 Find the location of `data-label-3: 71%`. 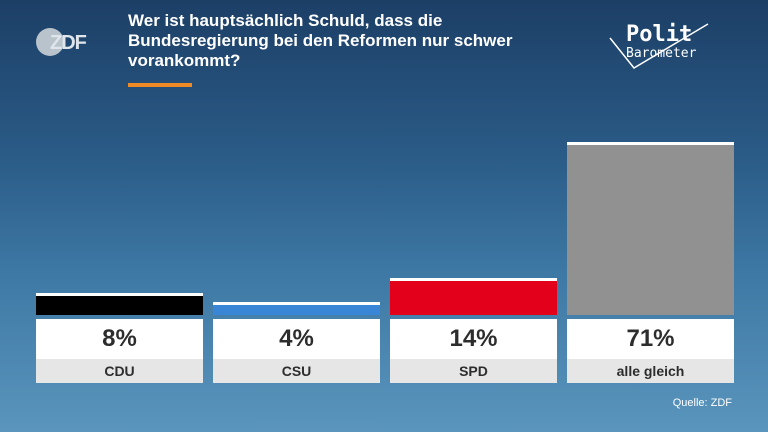

data-label-3: 71% is located at coordinates (650, 339).